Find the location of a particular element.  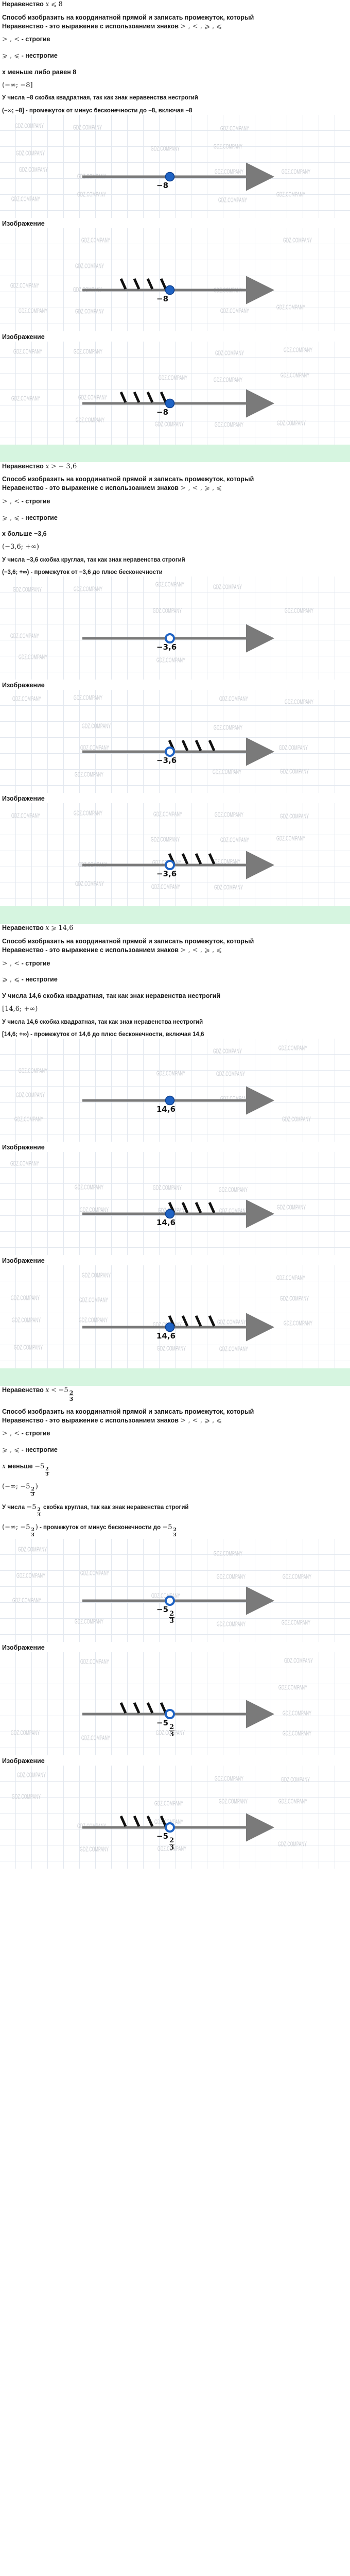

interval-line: (−∞; −5 2 3) is located at coordinates (20, 1490).